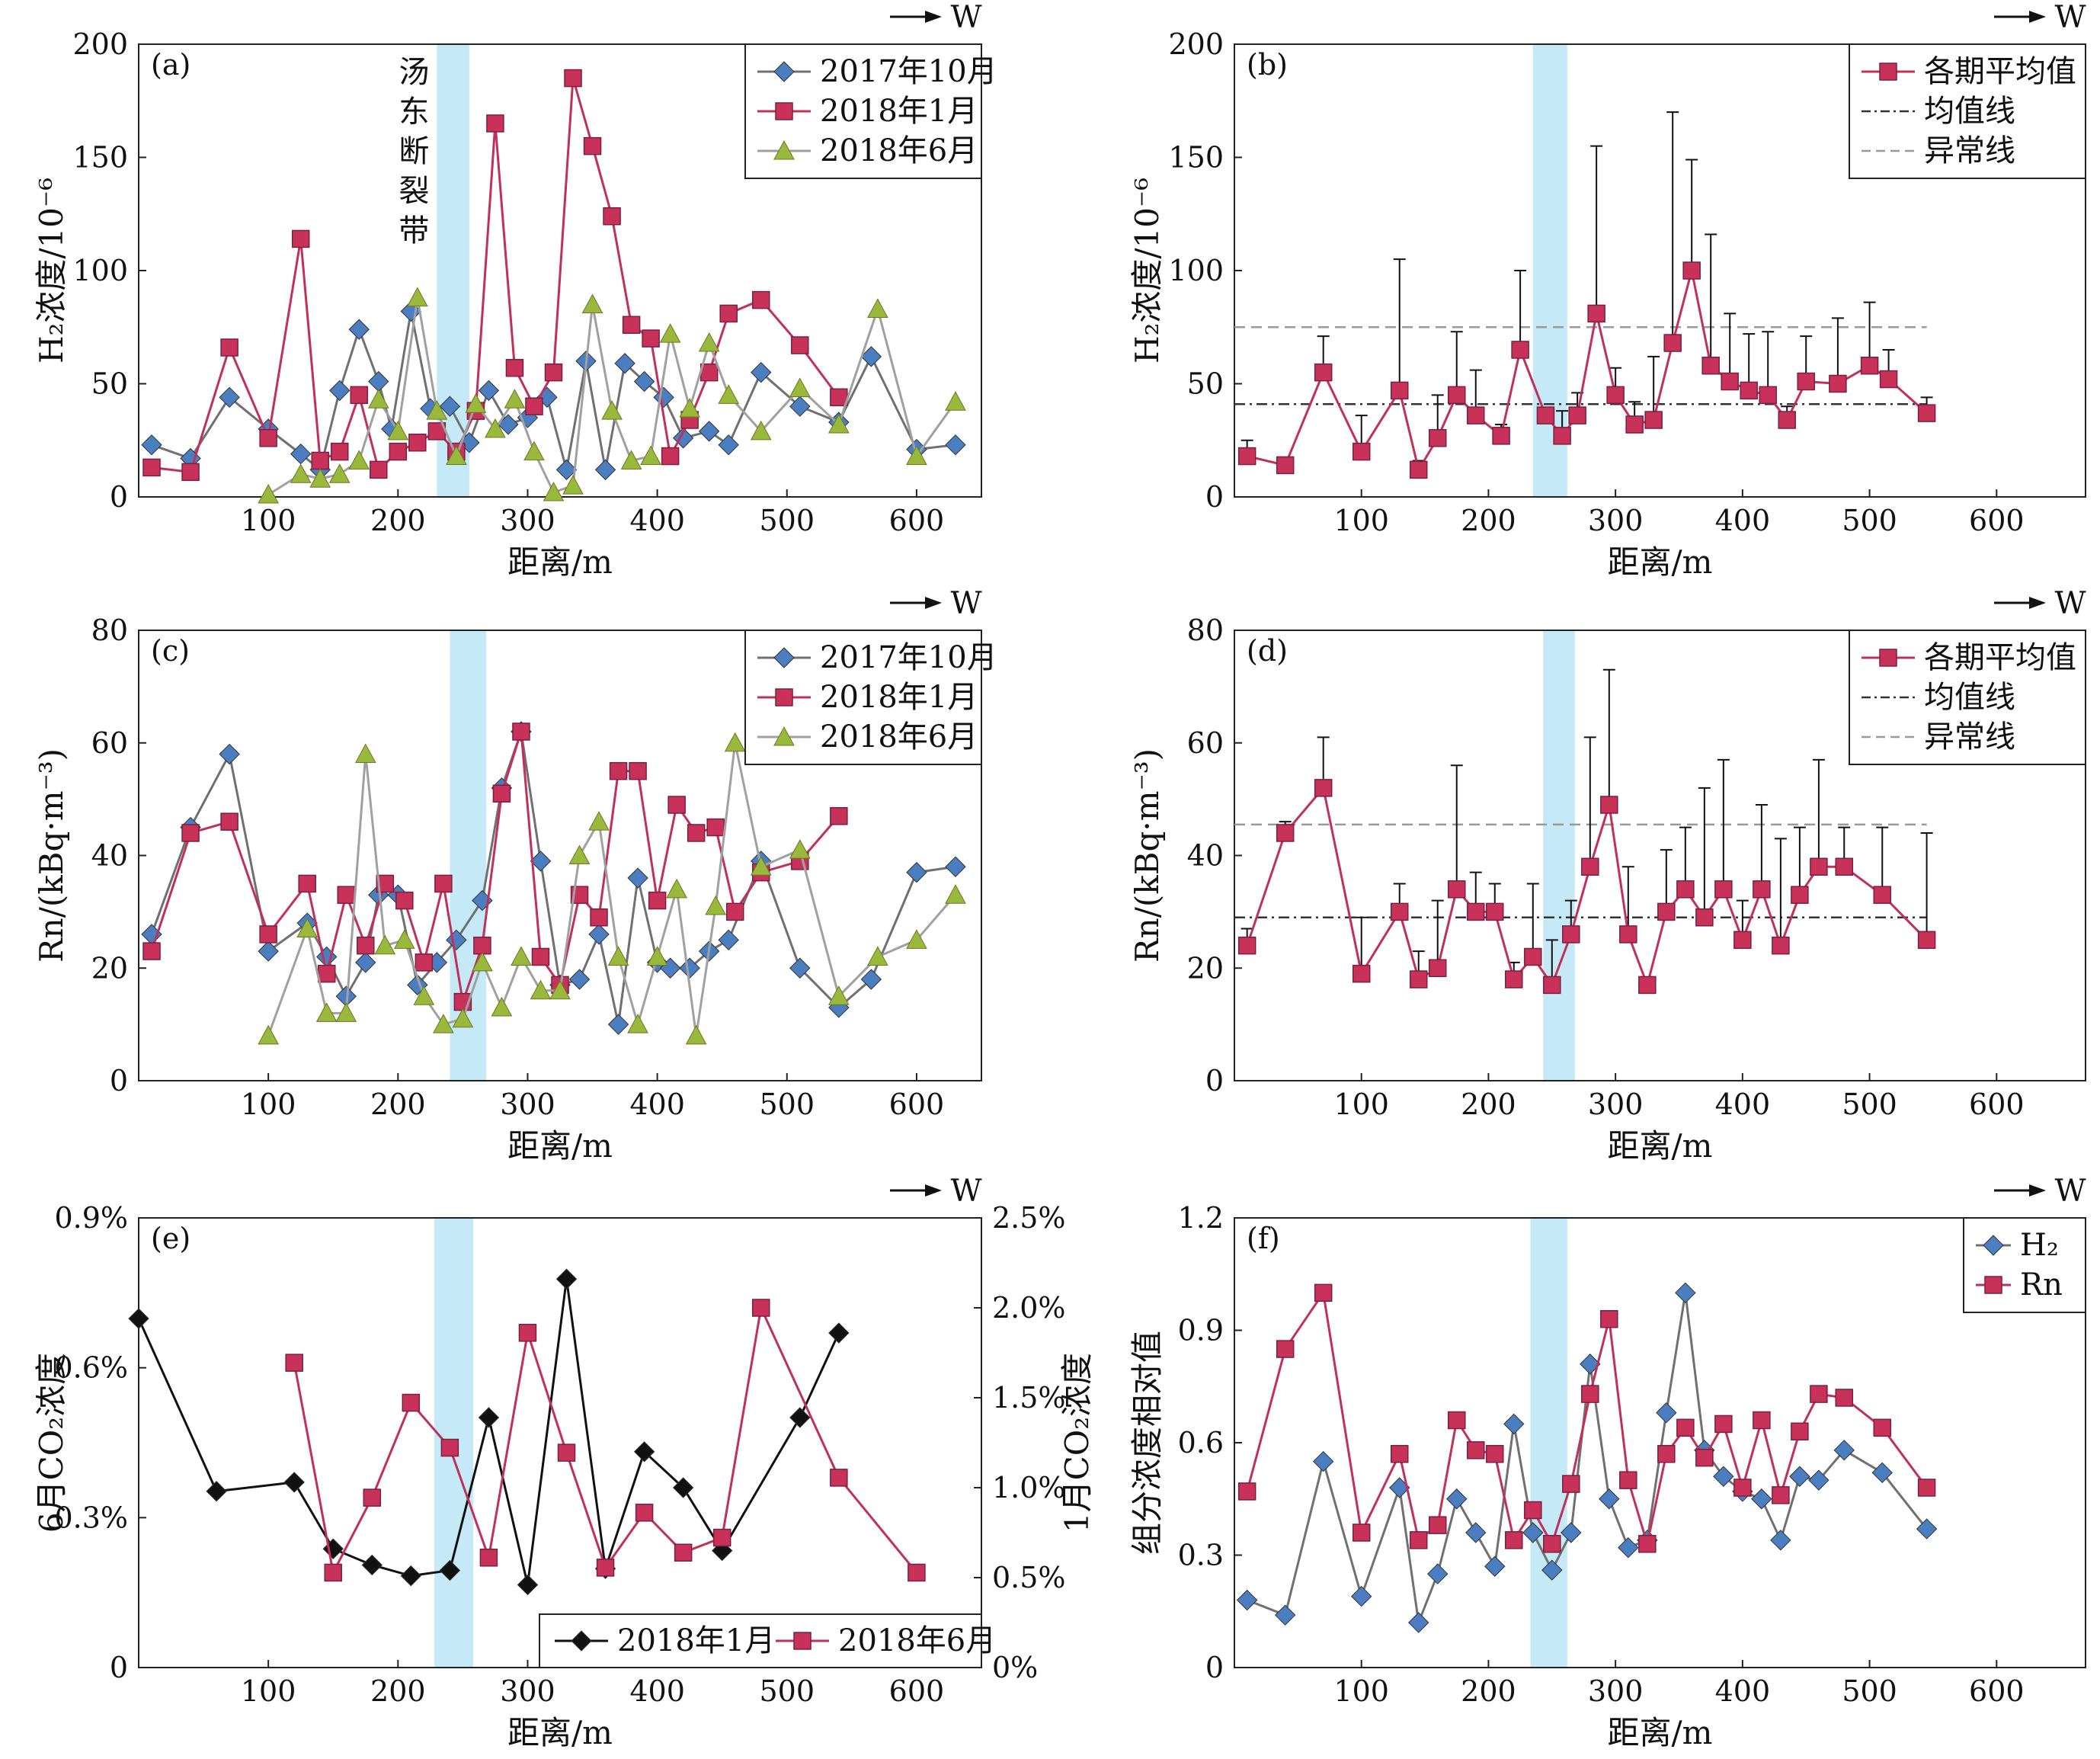 This screenshot has height=1759, width=2100. What do you see at coordinates (560, 1732) in the screenshot?
I see `x-axis-label: 距离/m` at bounding box center [560, 1732].